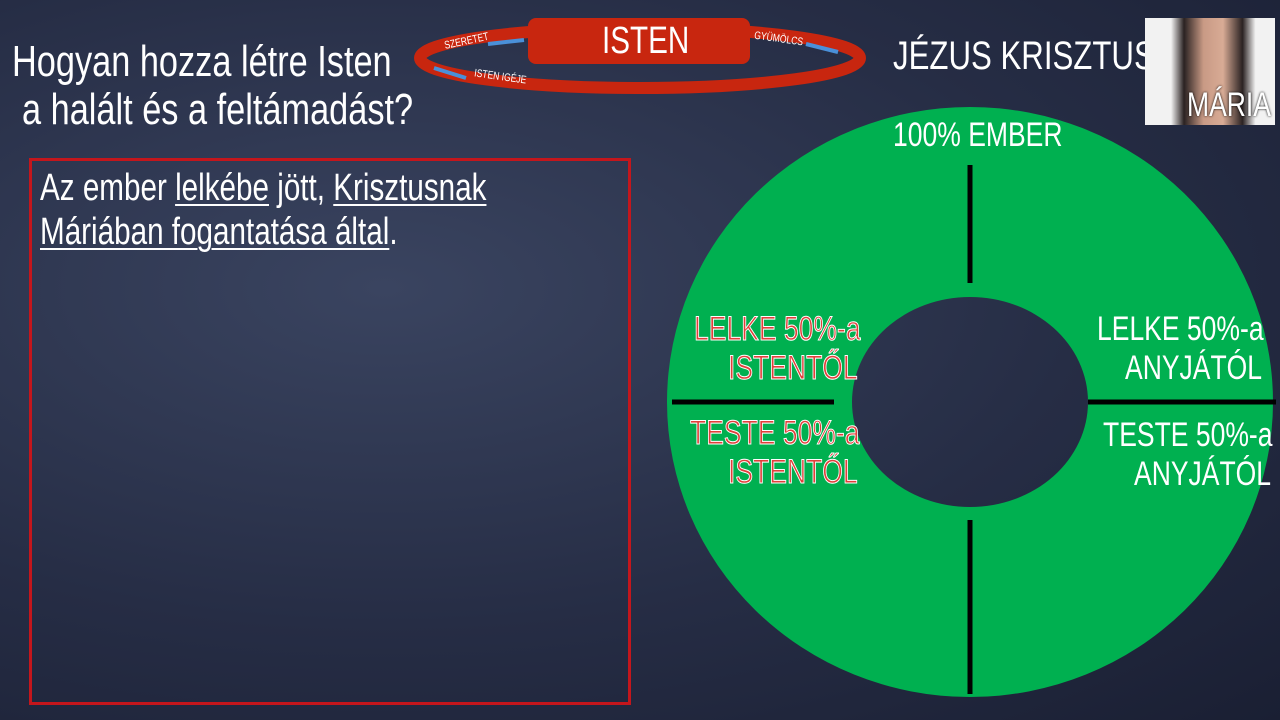 This screenshot has width=1280, height=720. I want to click on diagram-heading: JÉZUS KRISZTUS, so click(1024, 56).